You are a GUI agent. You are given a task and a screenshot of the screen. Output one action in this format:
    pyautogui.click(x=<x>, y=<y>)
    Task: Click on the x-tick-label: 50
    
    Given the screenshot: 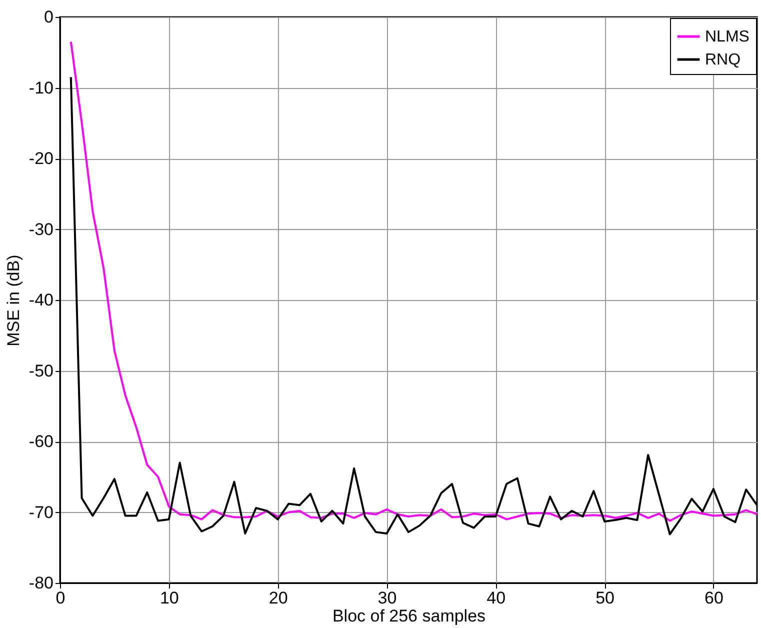 What is the action you would take?
    pyautogui.click(x=605, y=598)
    